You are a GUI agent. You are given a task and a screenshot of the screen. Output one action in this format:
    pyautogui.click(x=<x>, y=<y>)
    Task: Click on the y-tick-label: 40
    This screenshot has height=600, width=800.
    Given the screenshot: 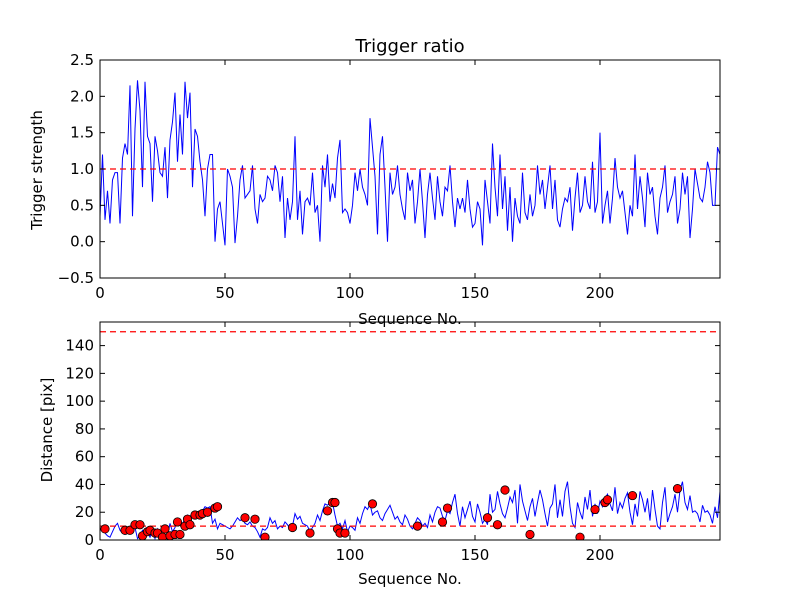 What is the action you would take?
    pyautogui.click(x=84, y=484)
    